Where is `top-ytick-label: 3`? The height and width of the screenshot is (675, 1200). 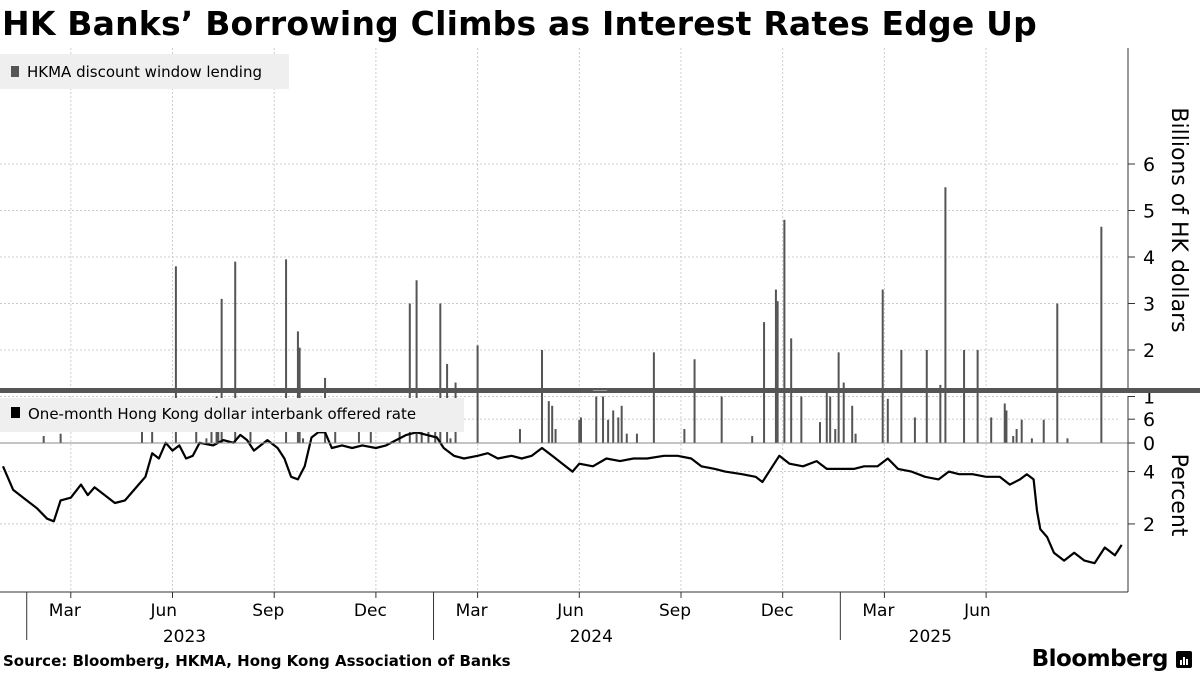 top-ytick-label: 3 is located at coordinates (1149, 305).